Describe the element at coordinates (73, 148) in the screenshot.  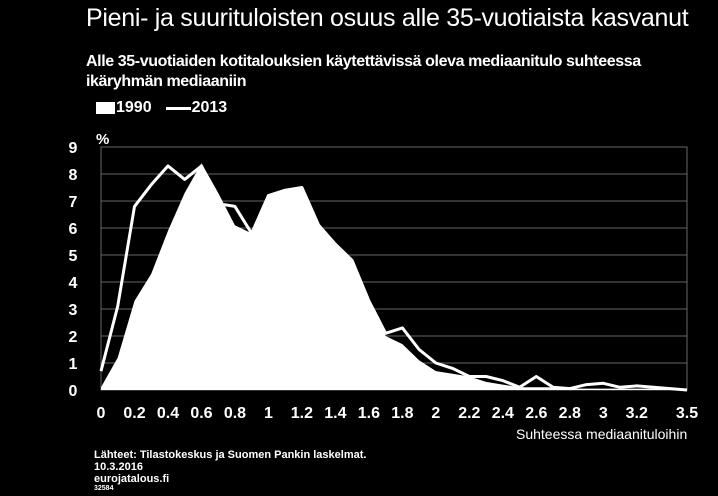
I see `y-tick-label: 9` at that location.